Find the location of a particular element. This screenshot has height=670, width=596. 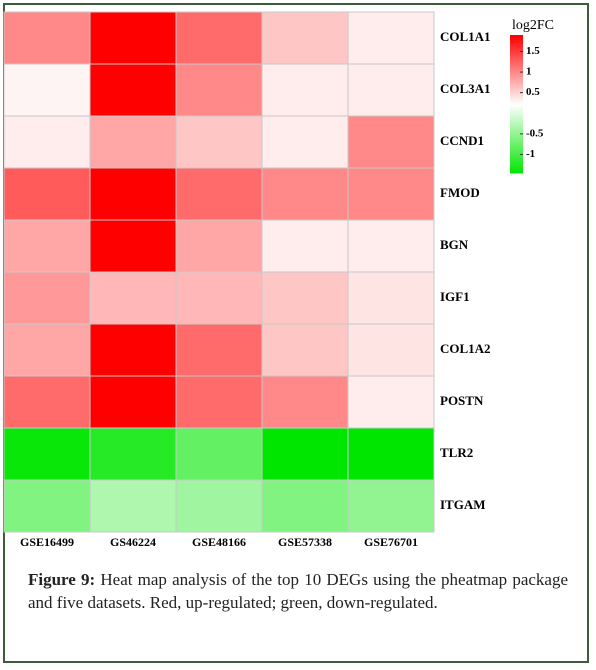

row-label: TLR2 is located at coordinates (456, 452).